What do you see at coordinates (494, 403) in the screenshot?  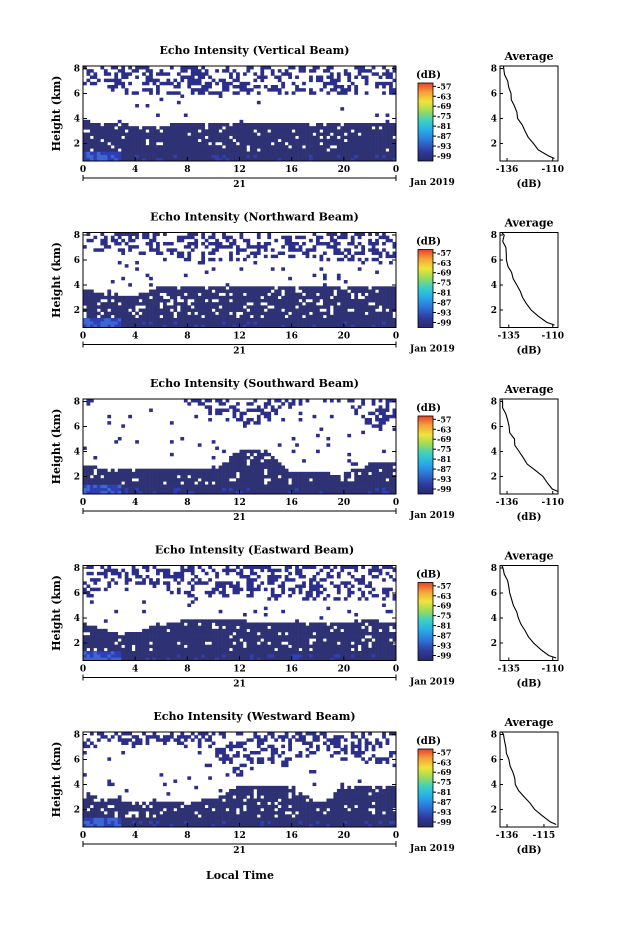 I see `average-y-tick-label: 8` at bounding box center [494, 403].